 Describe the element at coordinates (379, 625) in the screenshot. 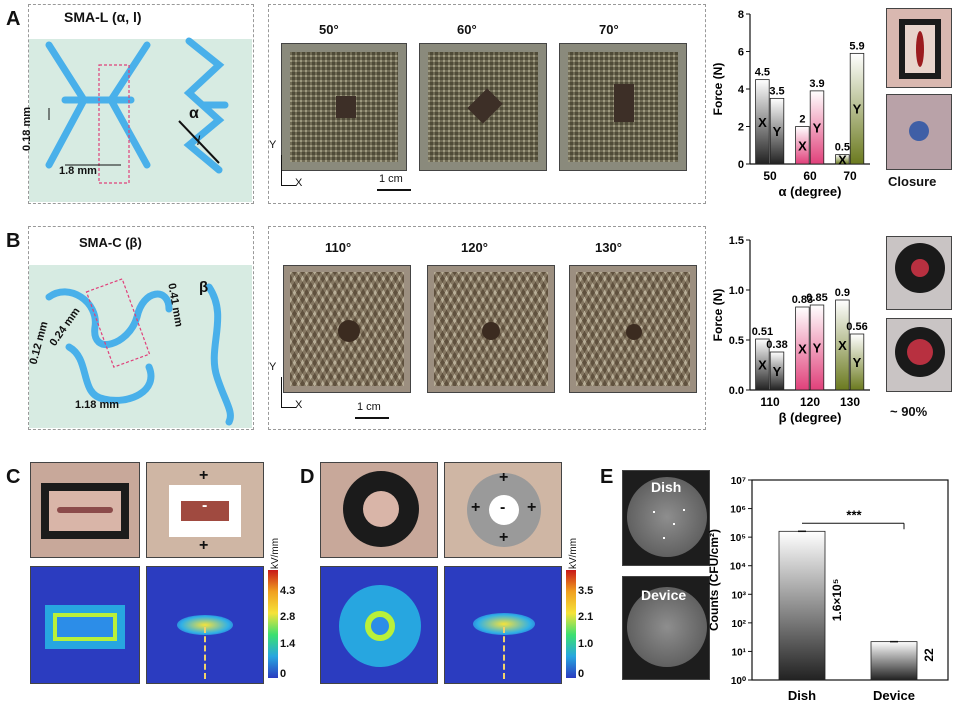

I see `field-map-d1` at that location.